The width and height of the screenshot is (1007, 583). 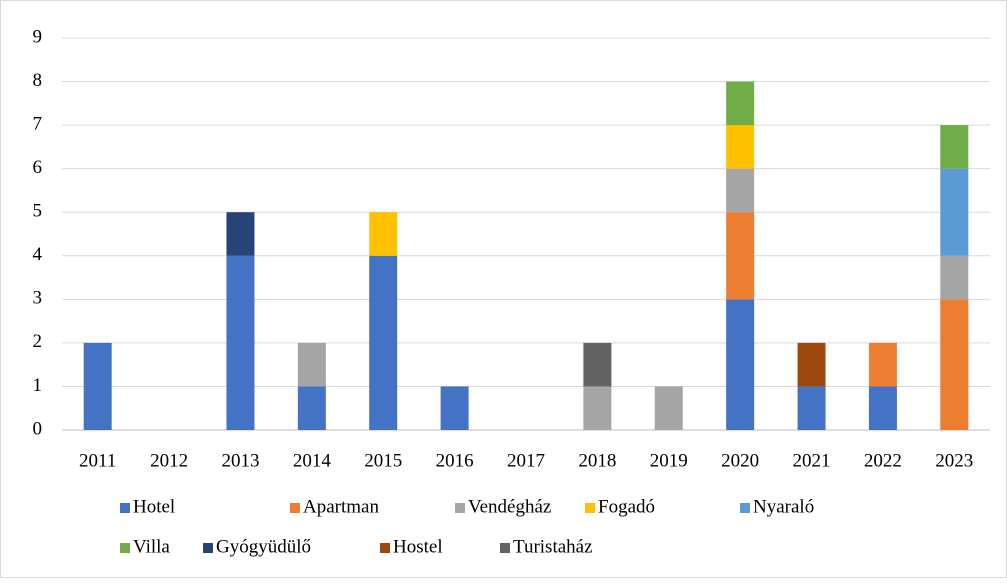 What do you see at coordinates (526, 460) in the screenshot?
I see `x-tick-label: 2017` at bounding box center [526, 460].